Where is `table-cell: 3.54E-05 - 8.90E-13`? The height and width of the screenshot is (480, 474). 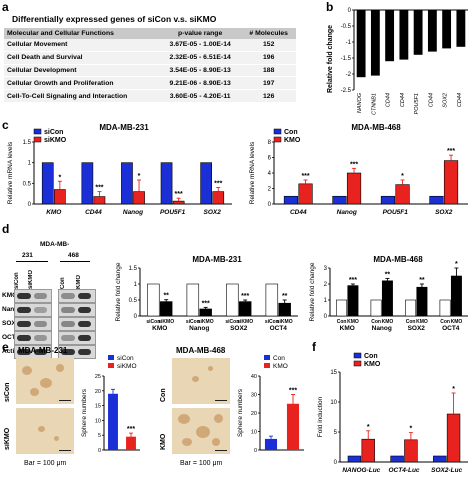
table-cell: 3.54E-05 - 8.90E-13 is located at coordinates (200, 71).